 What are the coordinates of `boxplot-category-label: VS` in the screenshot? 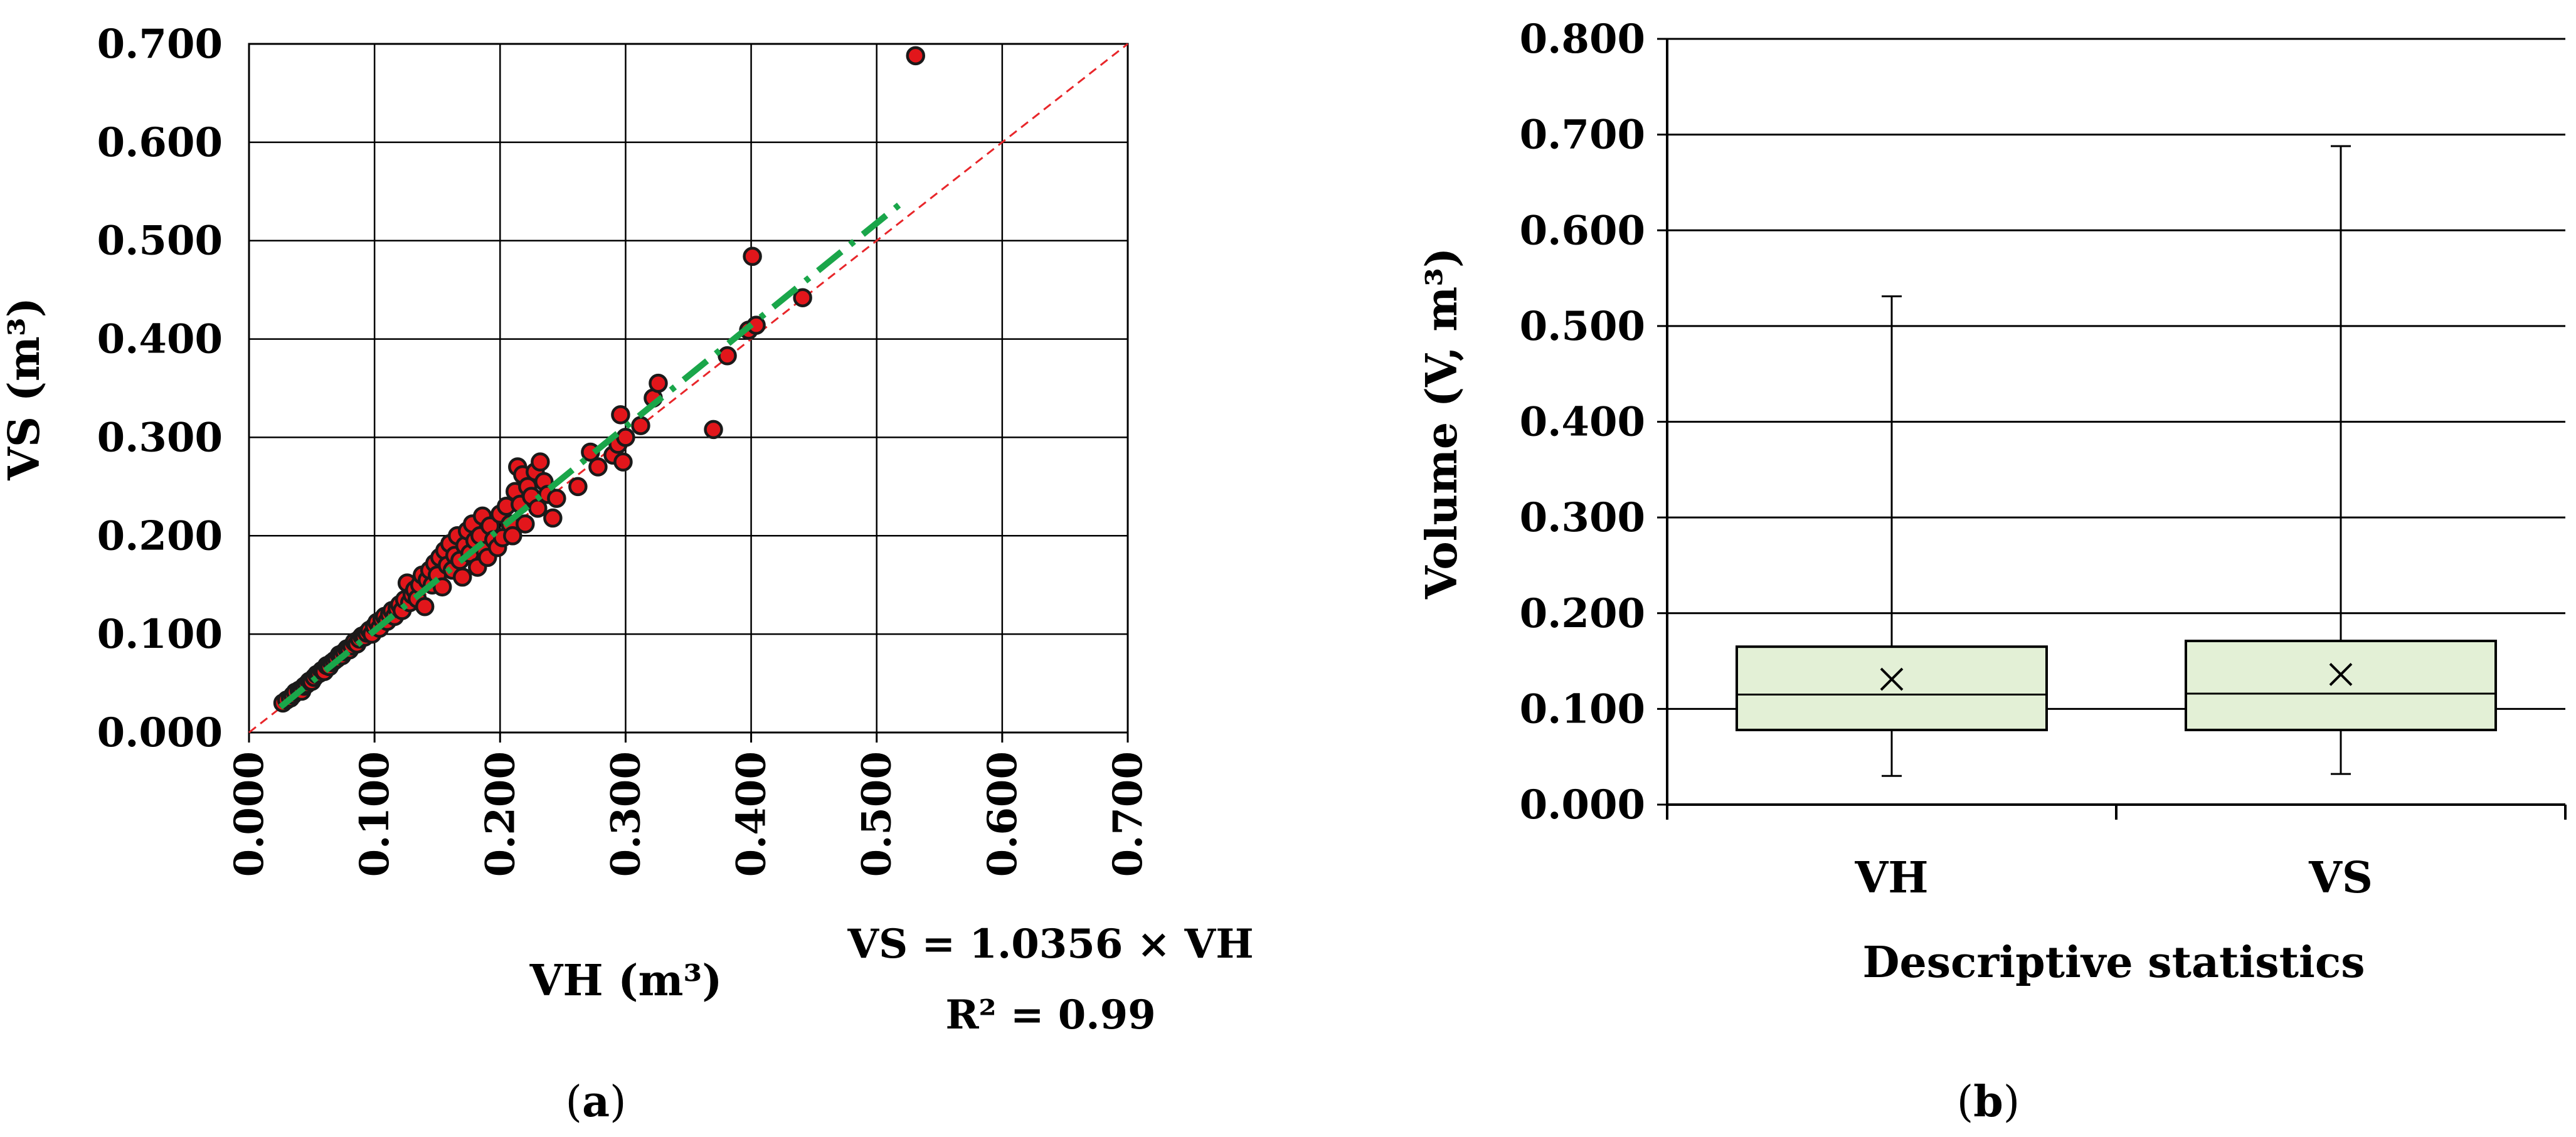 It's located at (2340, 878).